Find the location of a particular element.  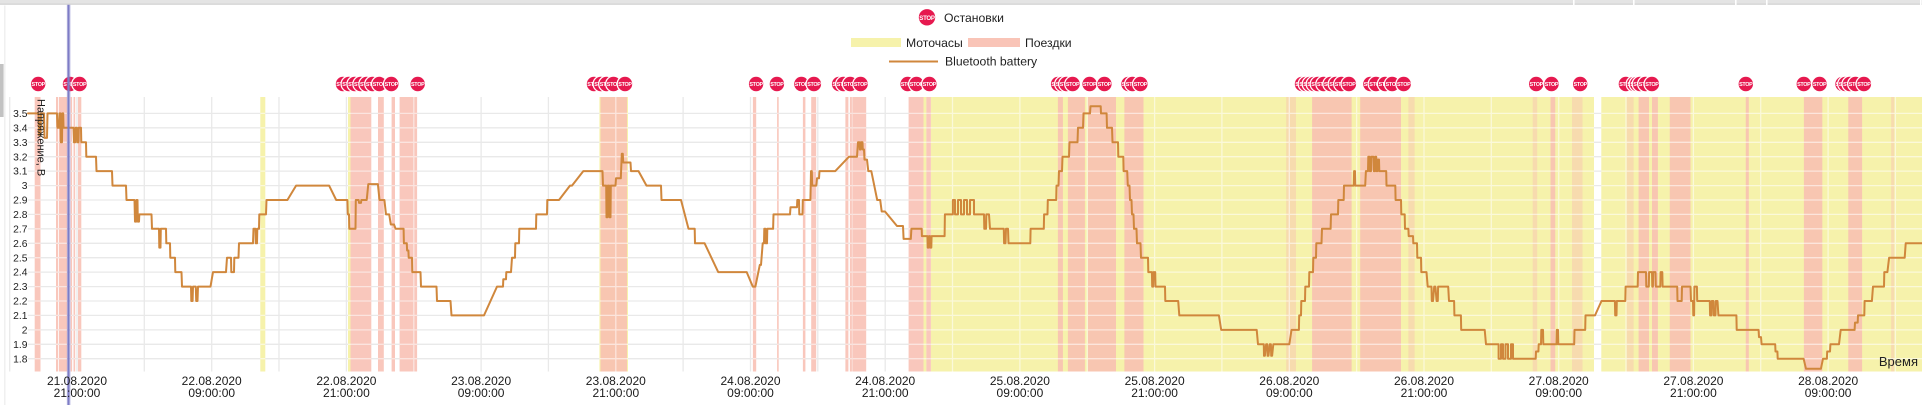

svg-text: 2.9 is located at coordinates (20, 201).